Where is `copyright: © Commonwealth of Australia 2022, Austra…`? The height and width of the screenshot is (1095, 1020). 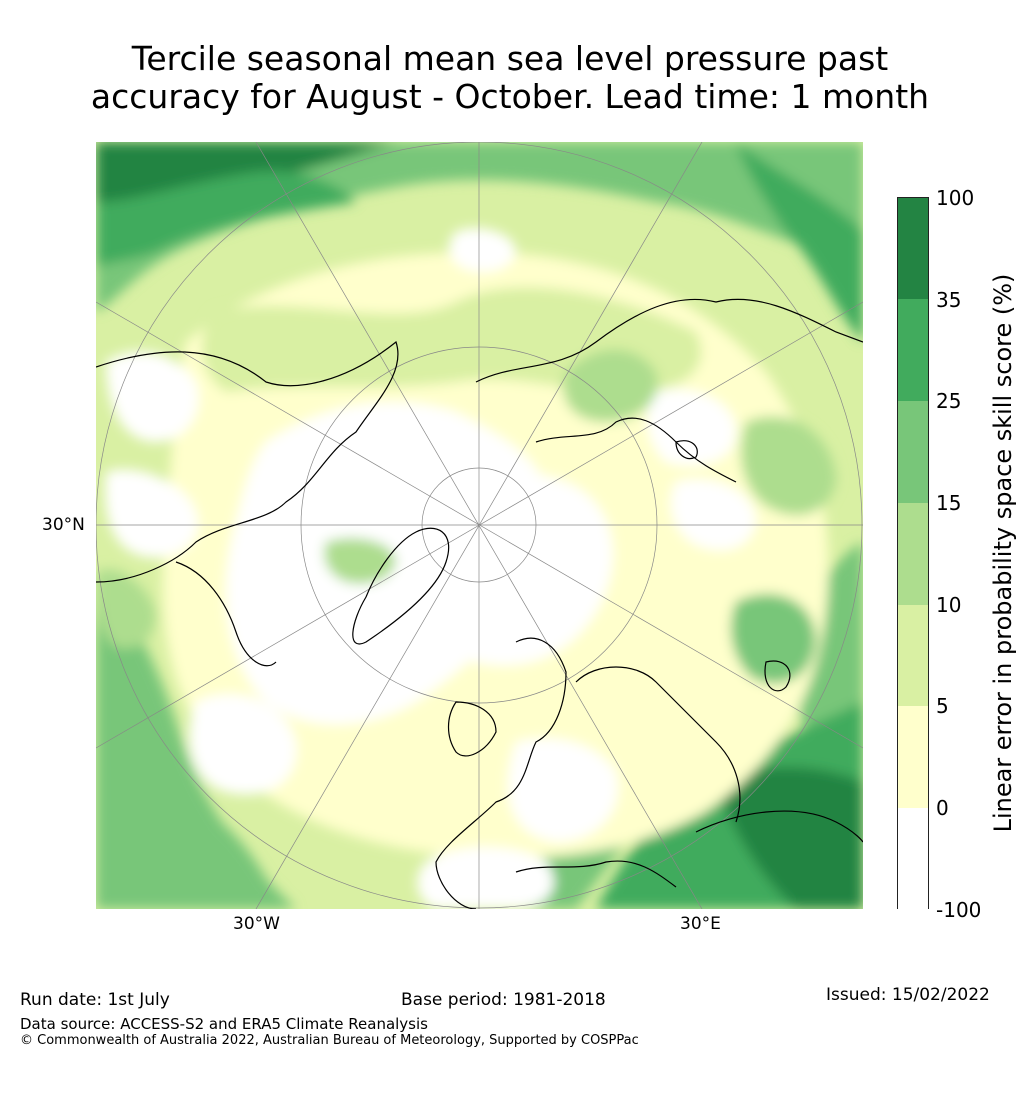 copyright: © Commonwealth of Australia 2022, Austra… is located at coordinates (329, 1040).